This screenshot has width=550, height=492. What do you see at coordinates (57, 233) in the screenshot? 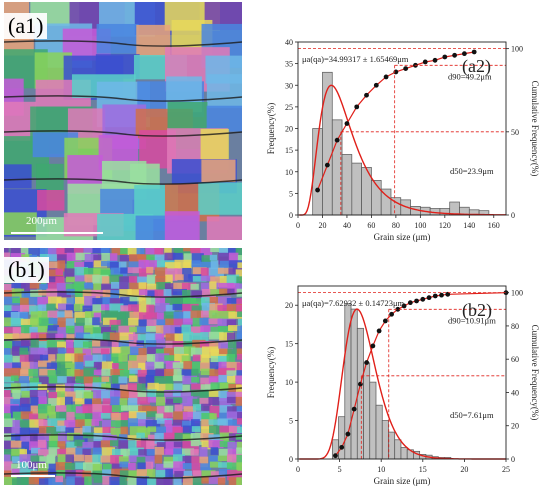
I see `scale-bar` at bounding box center [57, 233].